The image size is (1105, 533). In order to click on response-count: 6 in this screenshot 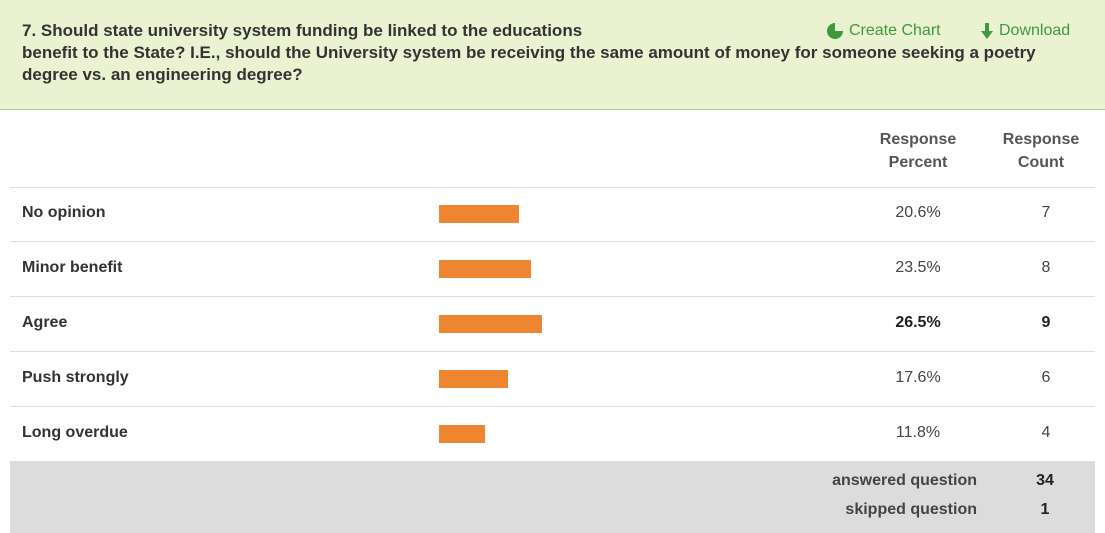, I will do `click(1046, 377)`.